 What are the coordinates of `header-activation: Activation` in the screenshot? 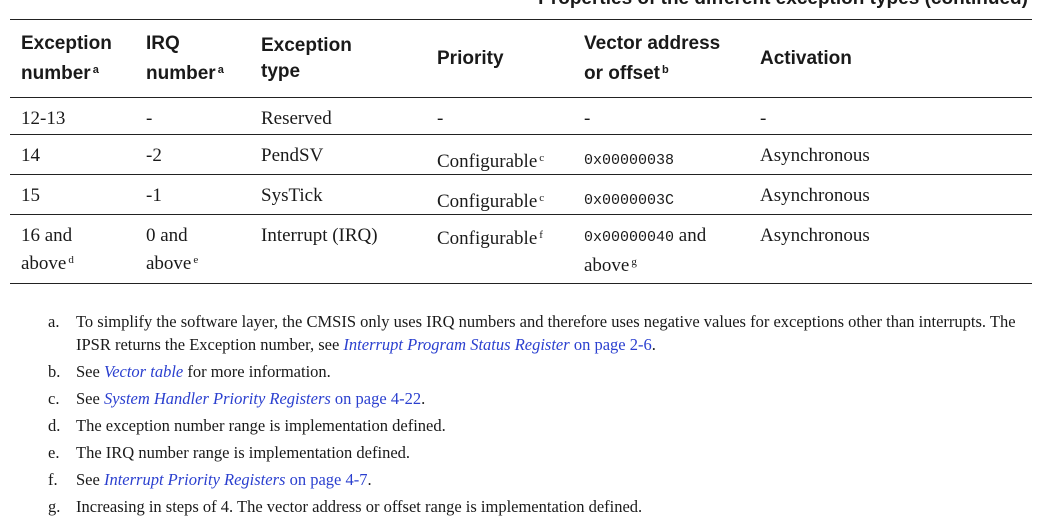 It's located at (806, 58).